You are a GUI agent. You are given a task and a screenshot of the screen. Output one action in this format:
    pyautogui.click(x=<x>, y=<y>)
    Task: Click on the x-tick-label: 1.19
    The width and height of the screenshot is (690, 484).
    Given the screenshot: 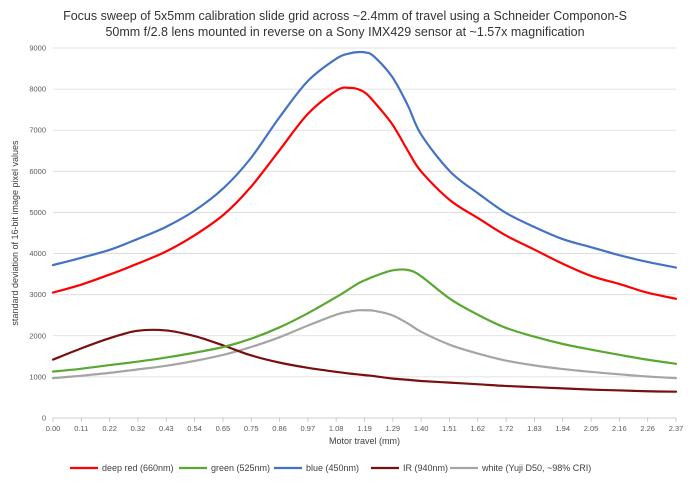 What is the action you would take?
    pyautogui.click(x=364, y=428)
    